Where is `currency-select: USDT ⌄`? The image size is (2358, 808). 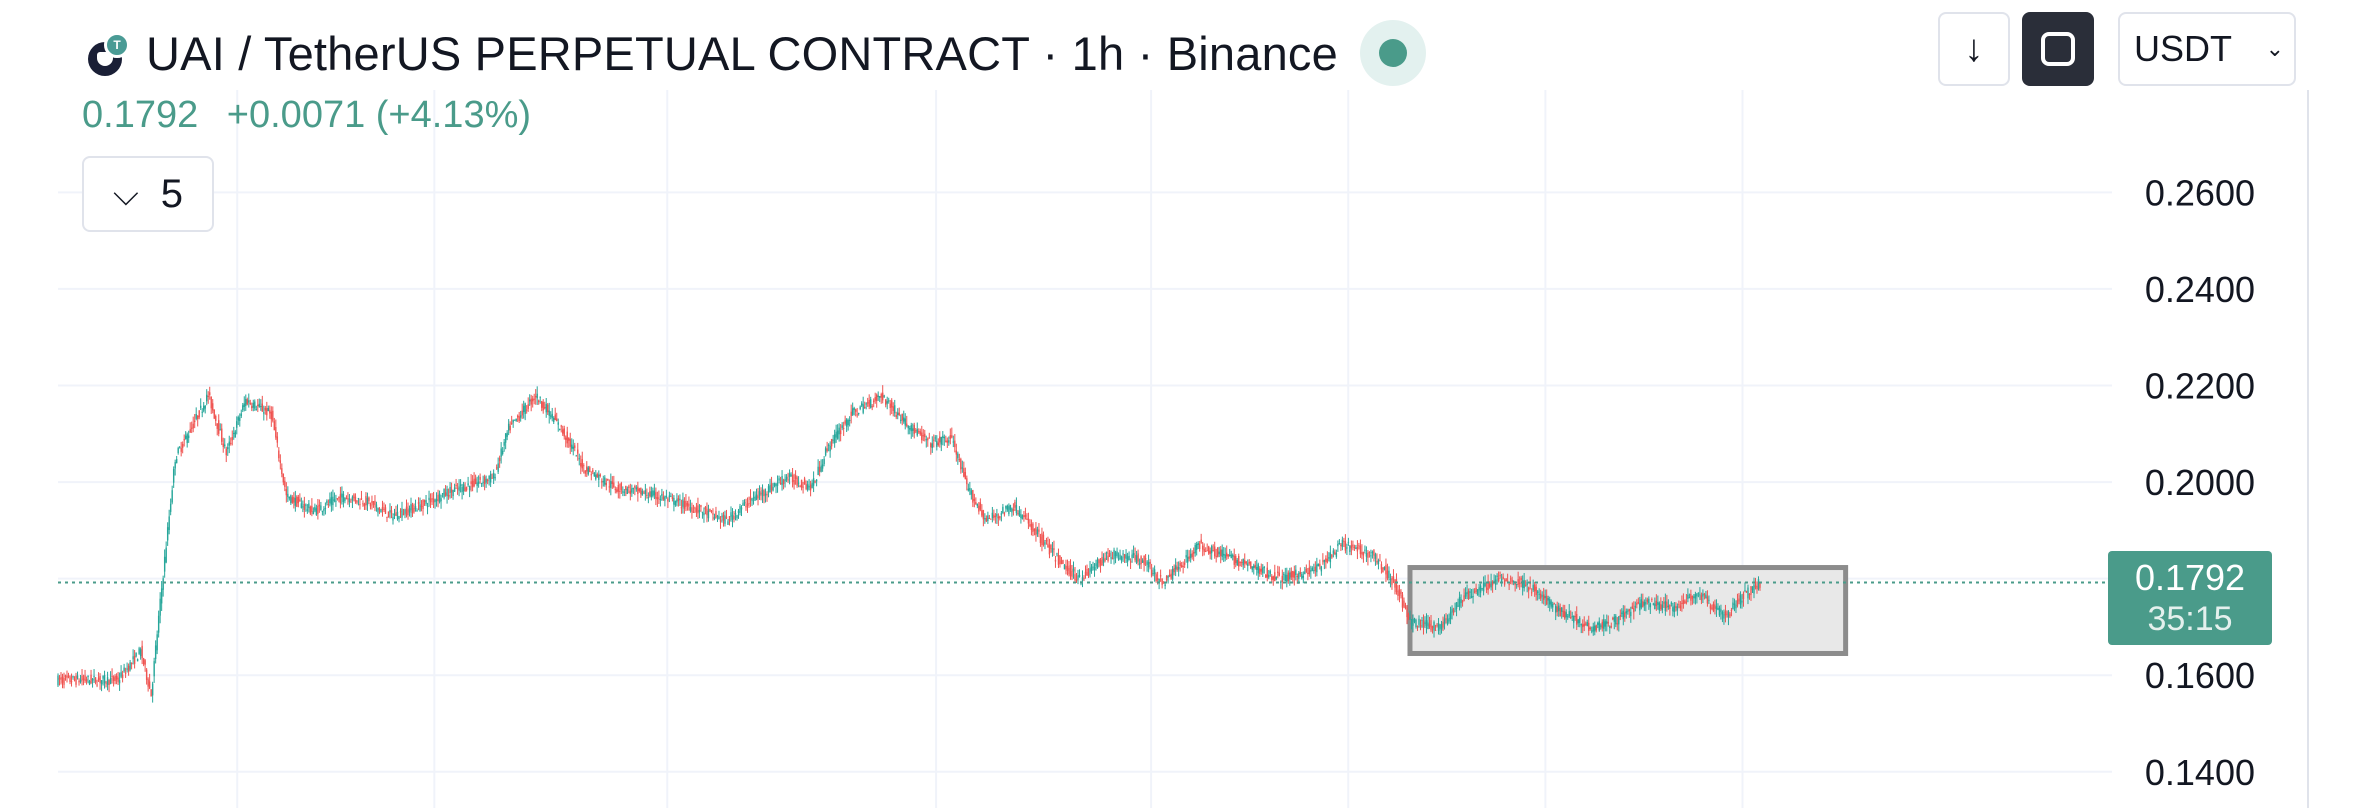 currency-select: USDT ⌄ is located at coordinates (2207, 49).